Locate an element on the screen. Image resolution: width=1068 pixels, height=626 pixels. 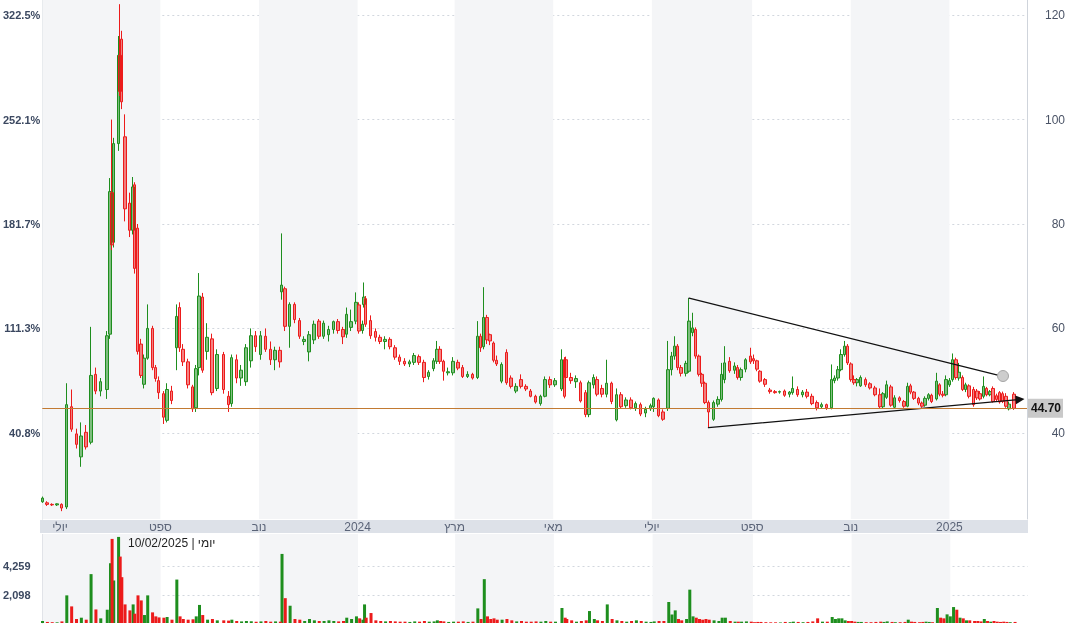
y-tick-label: 40.8% is located at coordinates (25, 432).